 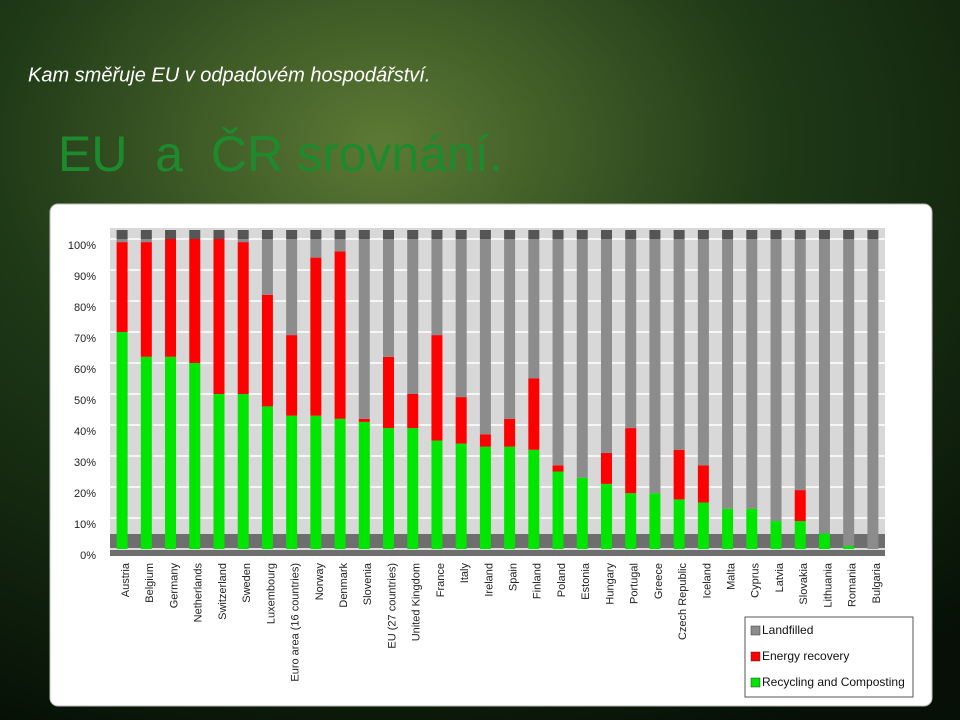 What do you see at coordinates (586, 581) in the screenshot?
I see `x-tick-label: Estonia` at bounding box center [586, 581].